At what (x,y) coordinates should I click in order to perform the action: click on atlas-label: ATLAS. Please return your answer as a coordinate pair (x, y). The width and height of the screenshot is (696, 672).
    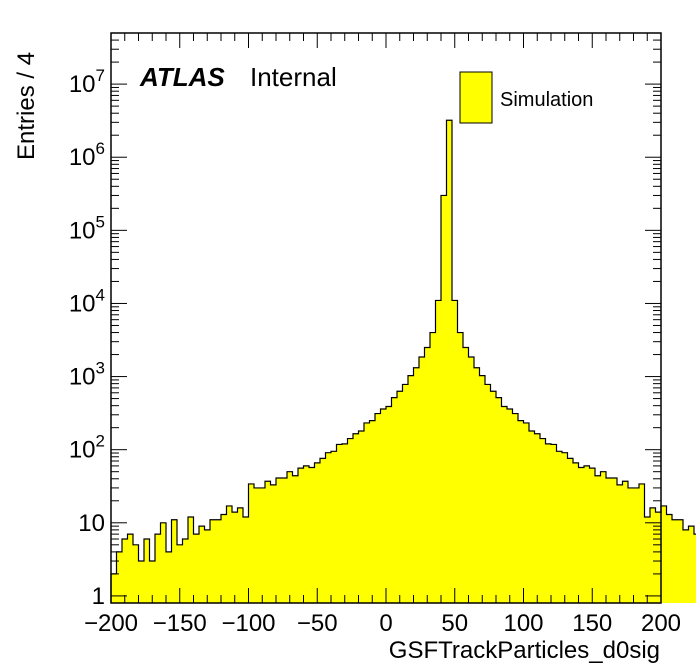
    Looking at the image, I should click on (182, 77).